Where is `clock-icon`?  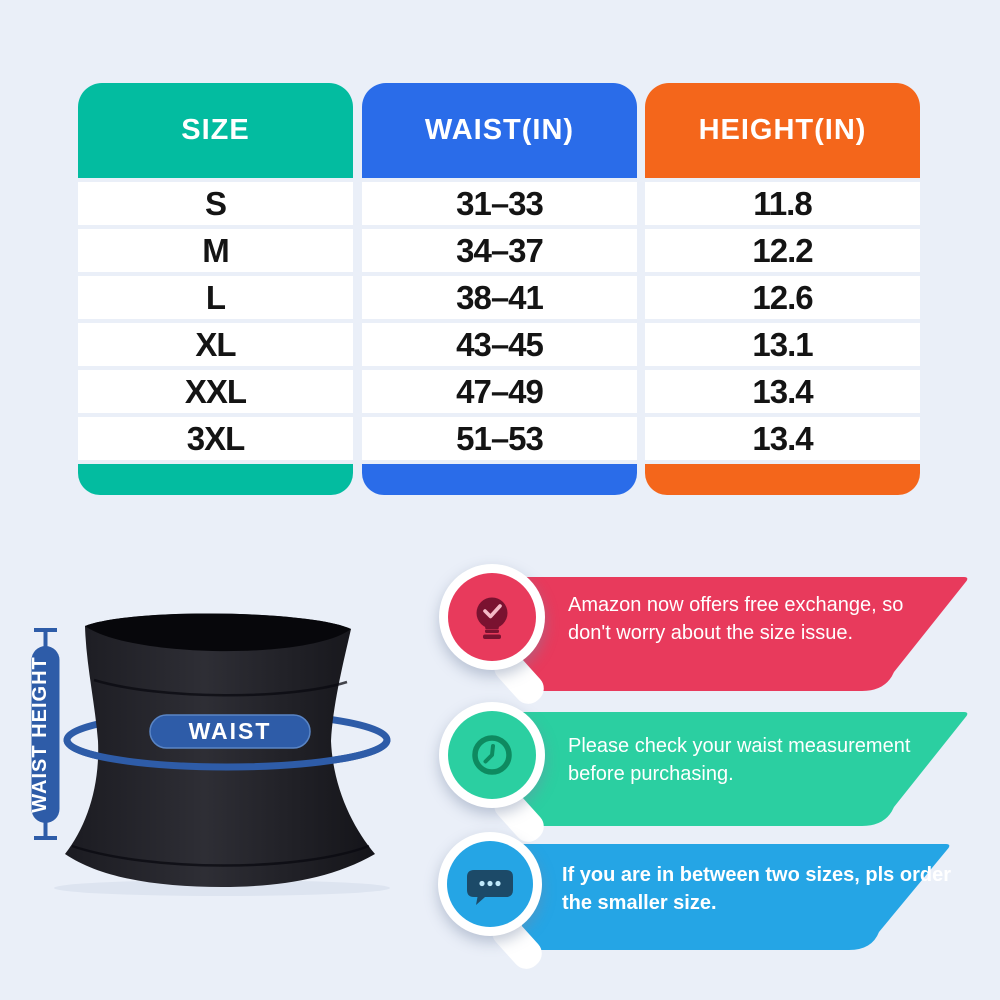 clock-icon is located at coordinates (492, 755).